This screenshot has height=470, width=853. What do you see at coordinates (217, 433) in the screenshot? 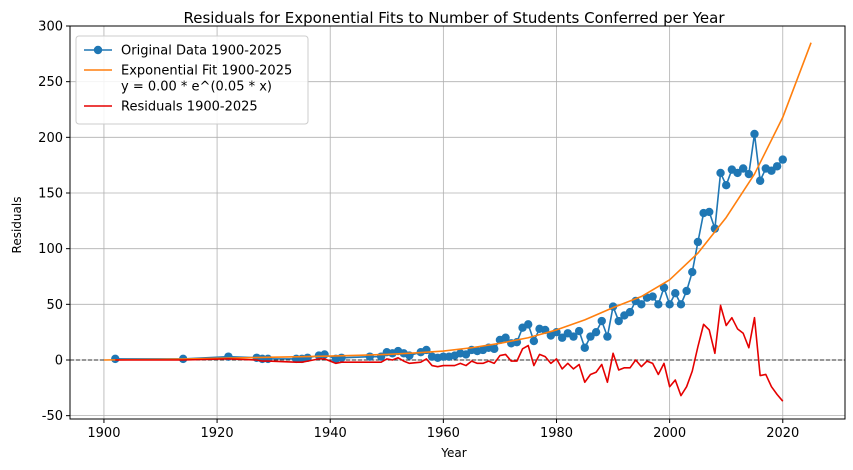
I see `x-tick-label: 1920` at bounding box center [217, 433].